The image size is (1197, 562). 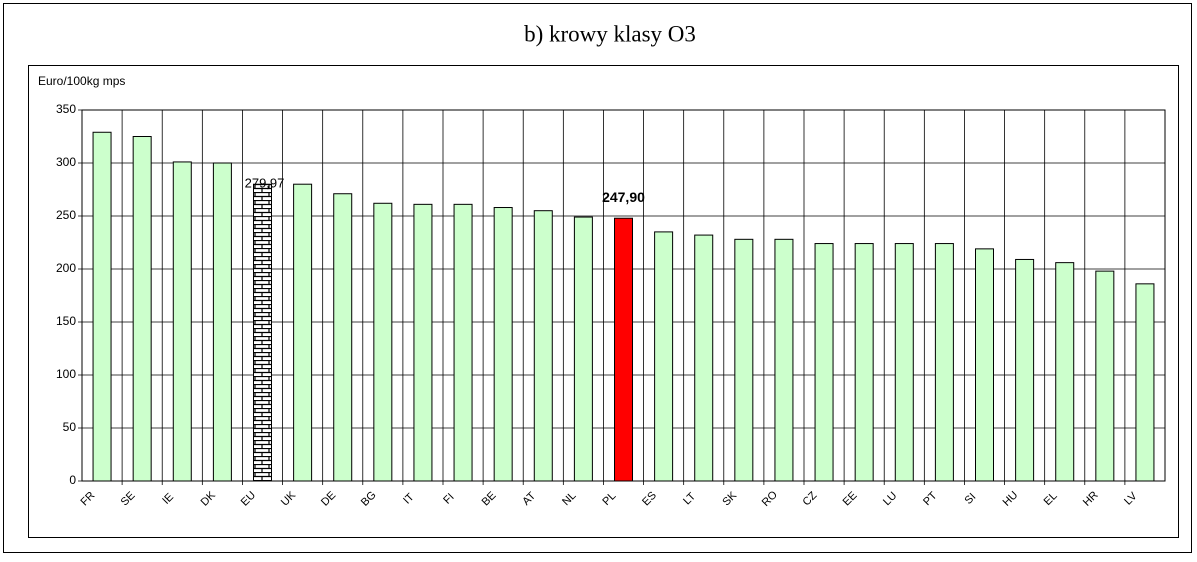 What do you see at coordinates (88, 498) in the screenshot?
I see `x-tick-label: FR` at bounding box center [88, 498].